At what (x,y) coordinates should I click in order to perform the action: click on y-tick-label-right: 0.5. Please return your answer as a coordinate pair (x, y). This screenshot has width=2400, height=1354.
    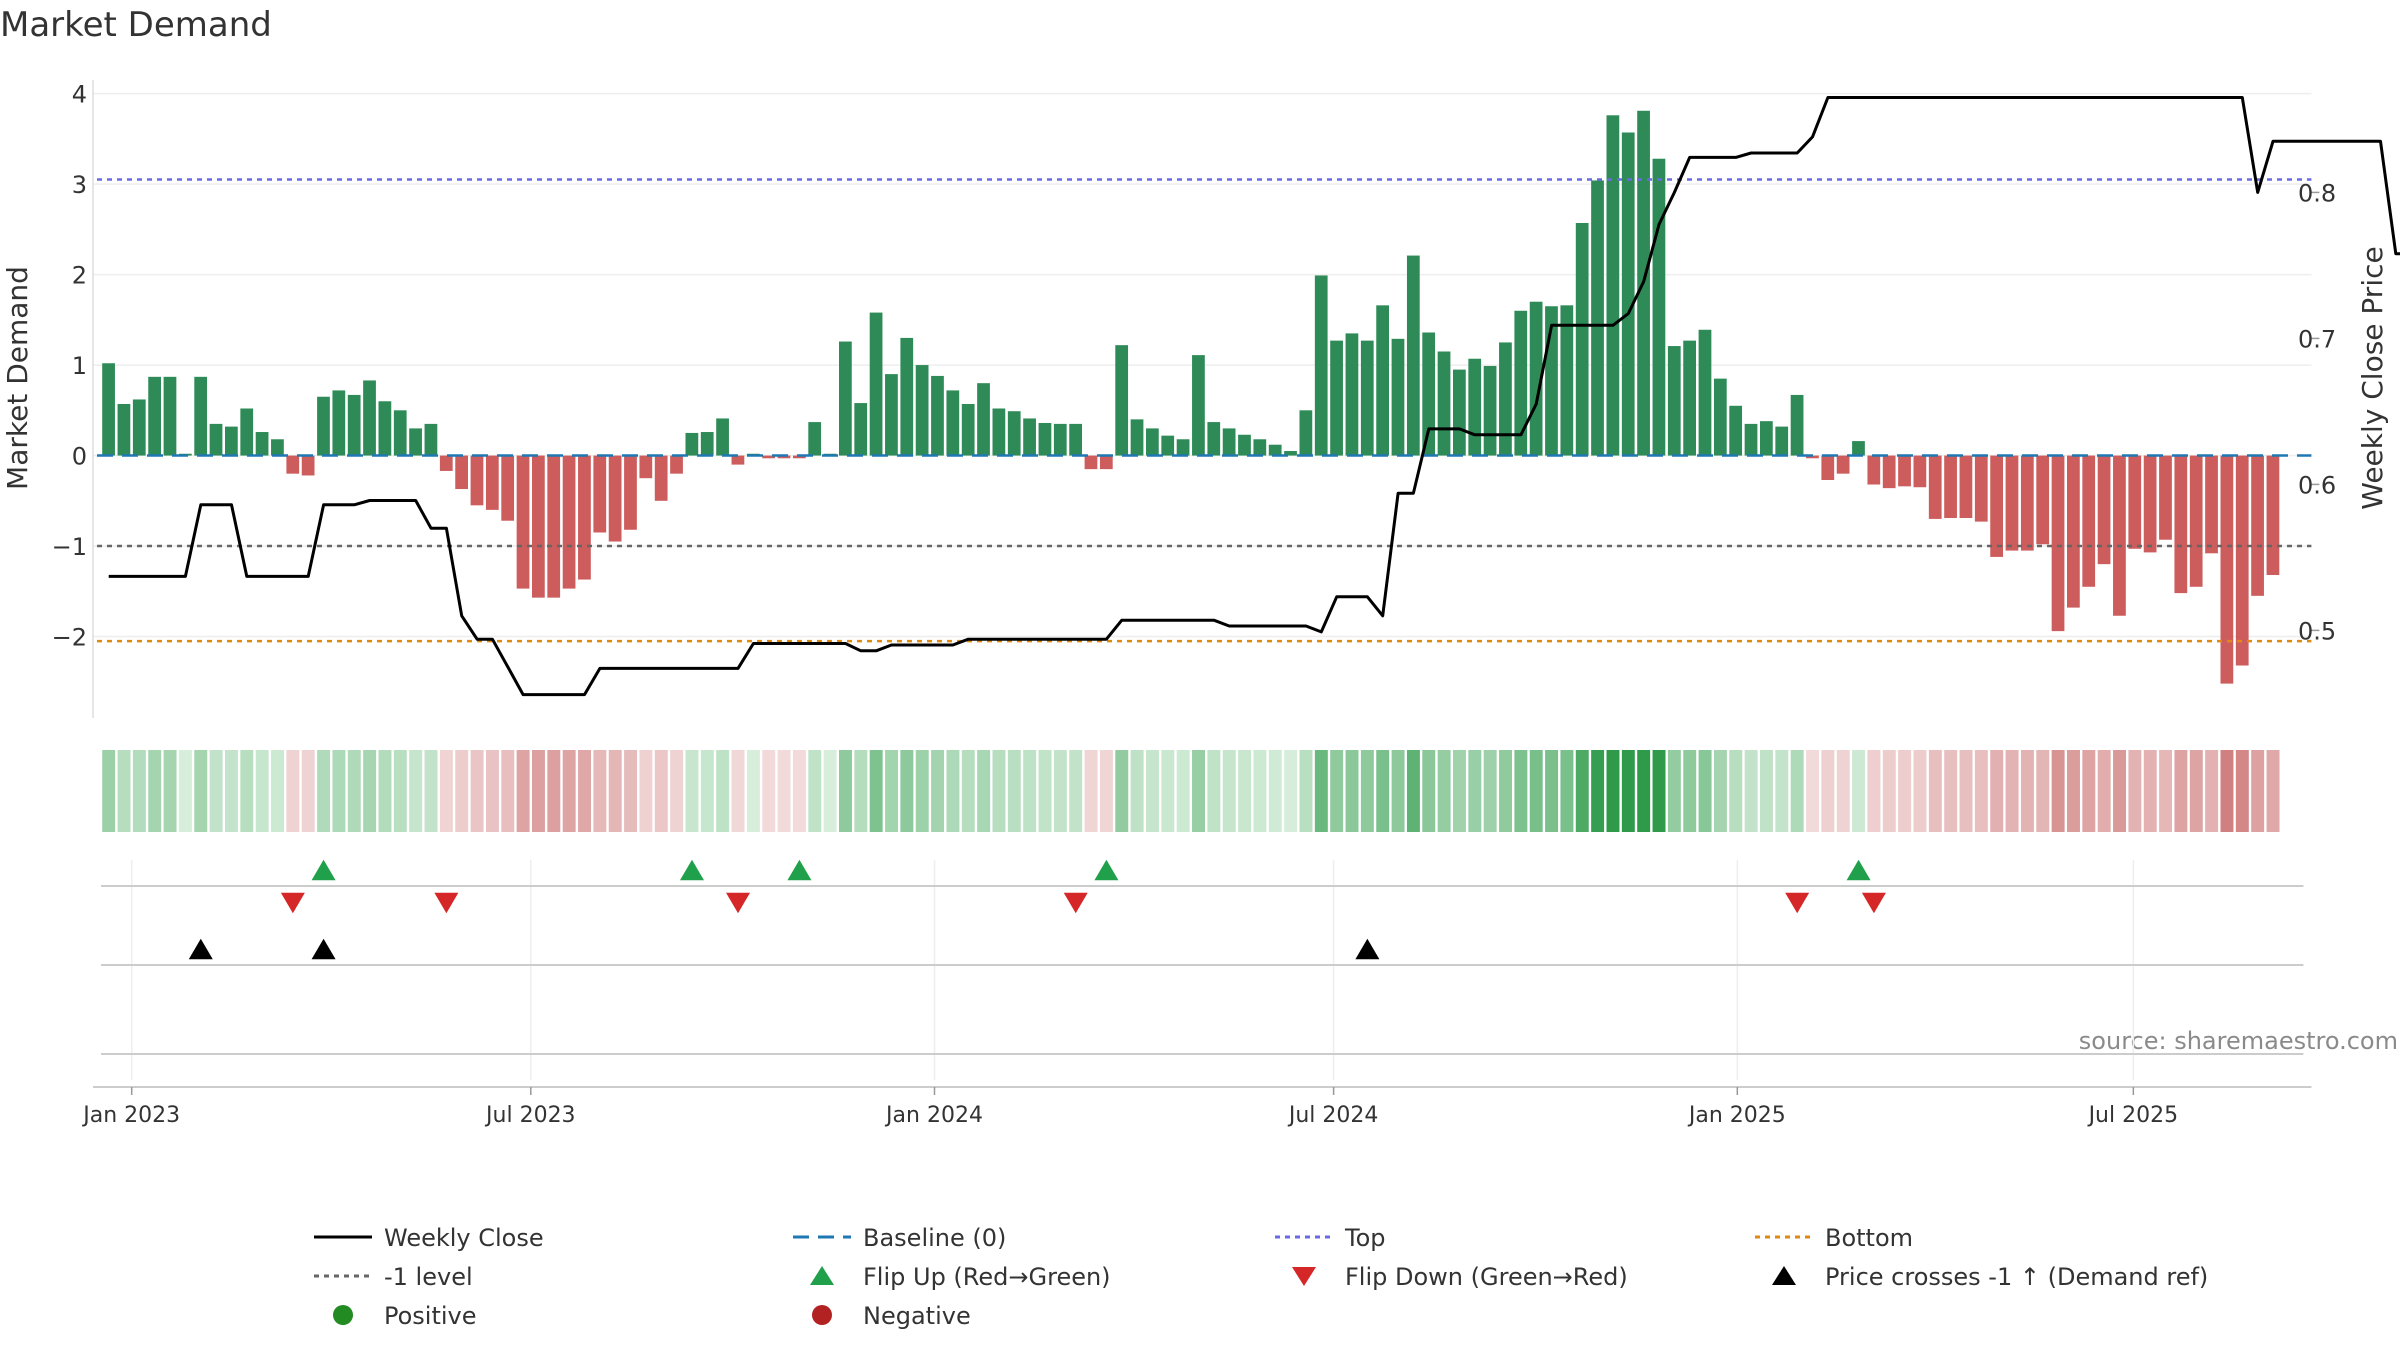
    Looking at the image, I should click on (2317, 631).